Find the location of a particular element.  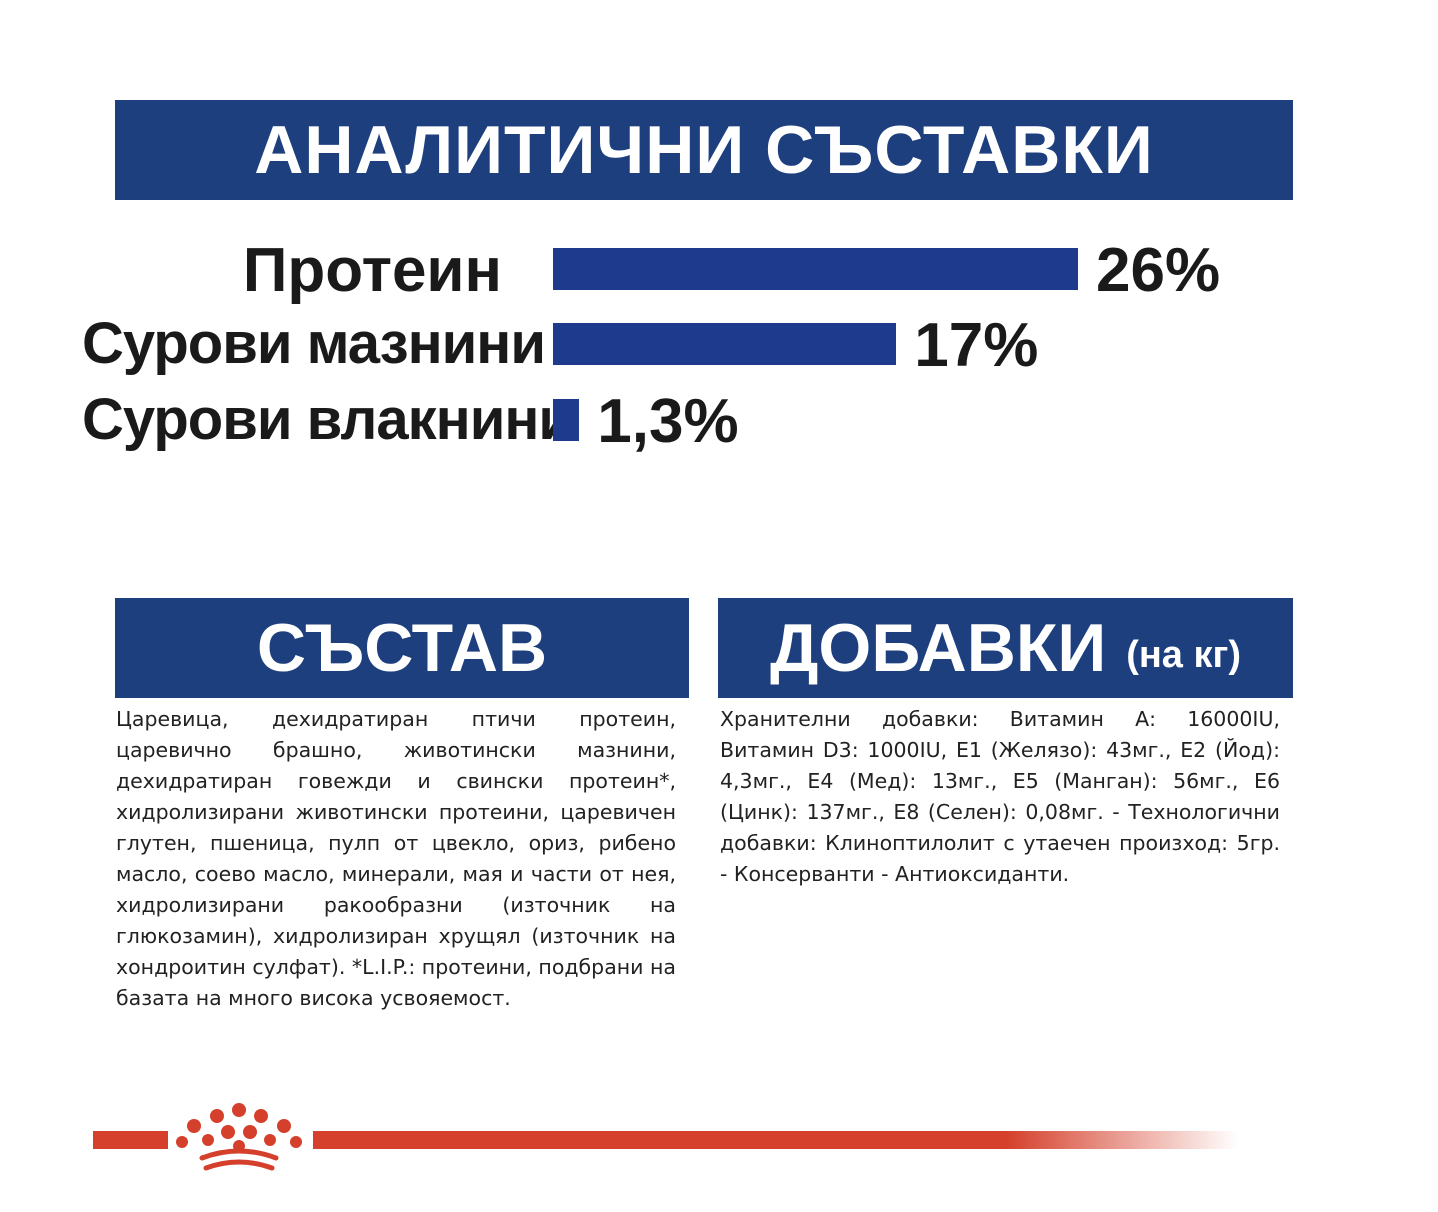

nutrient-value-fat: 17% is located at coordinates (976, 345).